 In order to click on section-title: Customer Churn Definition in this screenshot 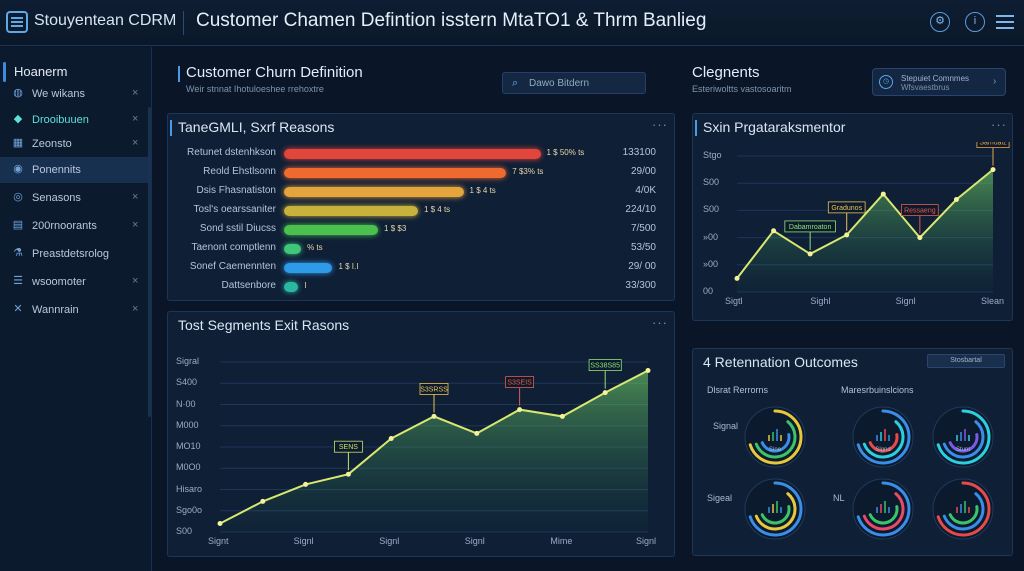, I will do `click(274, 72)`.